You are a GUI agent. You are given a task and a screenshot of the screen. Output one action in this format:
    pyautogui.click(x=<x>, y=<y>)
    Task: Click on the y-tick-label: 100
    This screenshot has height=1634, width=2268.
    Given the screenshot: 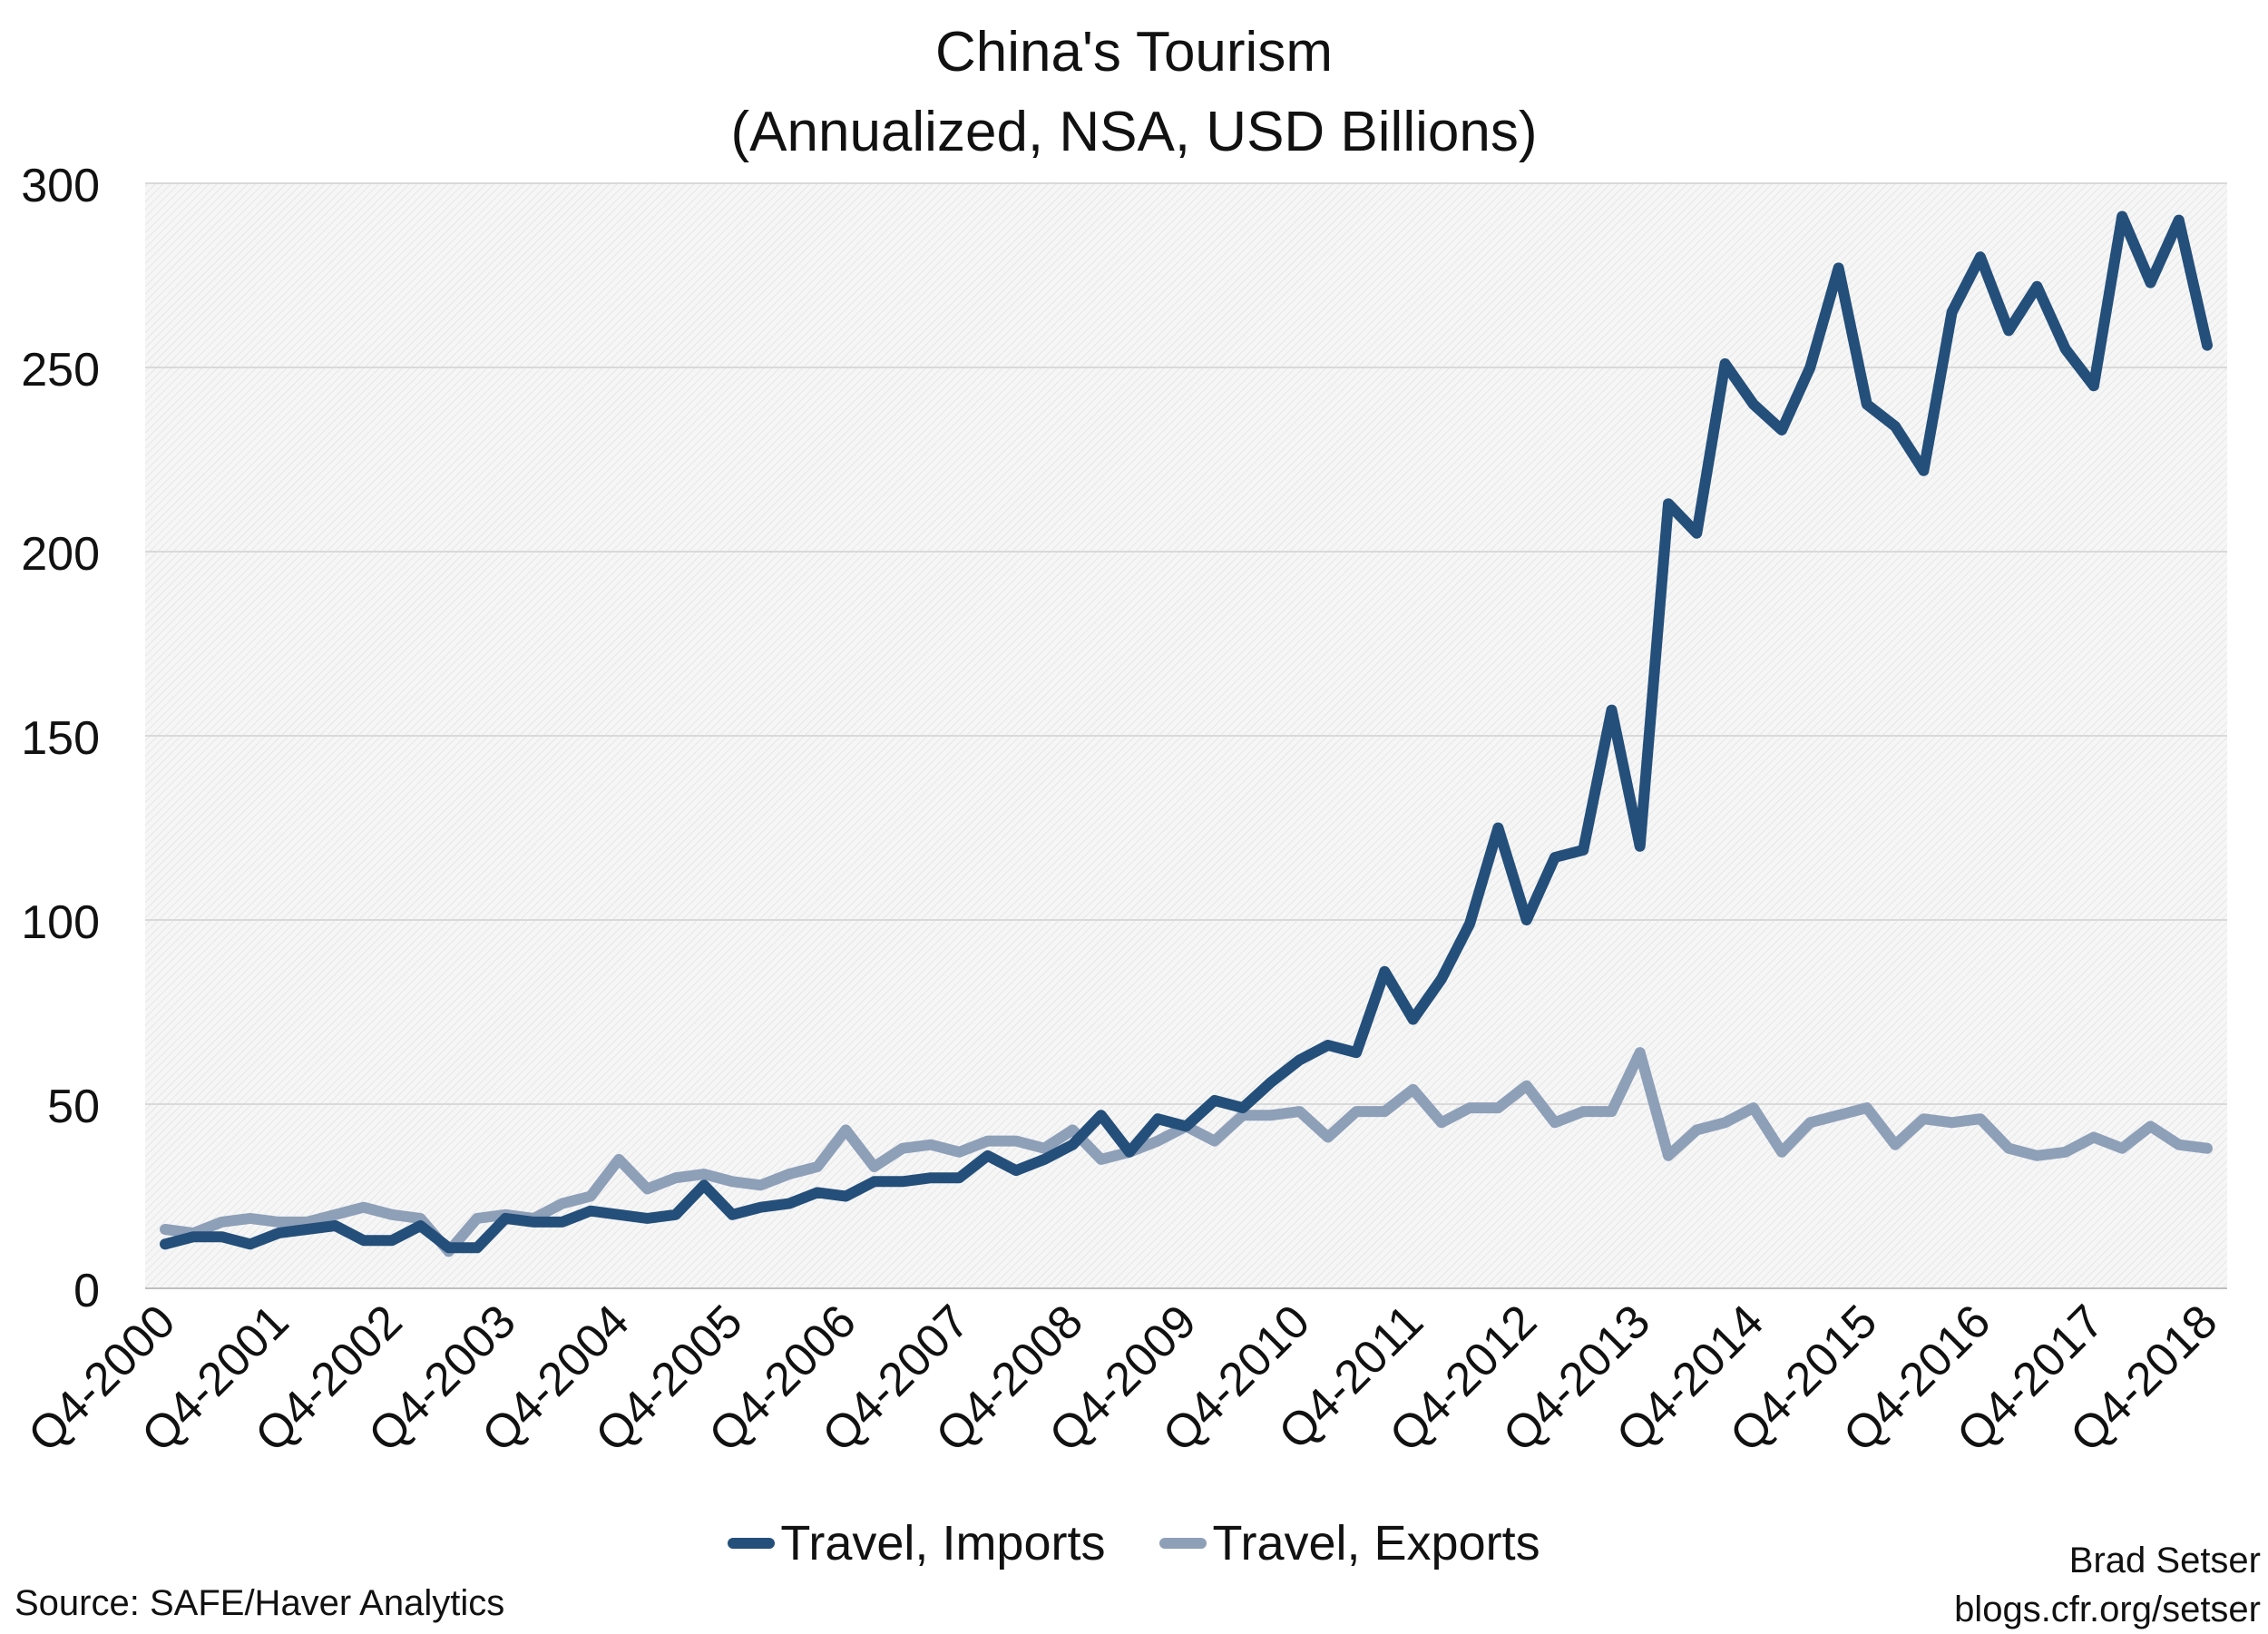 What is the action you would take?
    pyautogui.click(x=61, y=923)
    